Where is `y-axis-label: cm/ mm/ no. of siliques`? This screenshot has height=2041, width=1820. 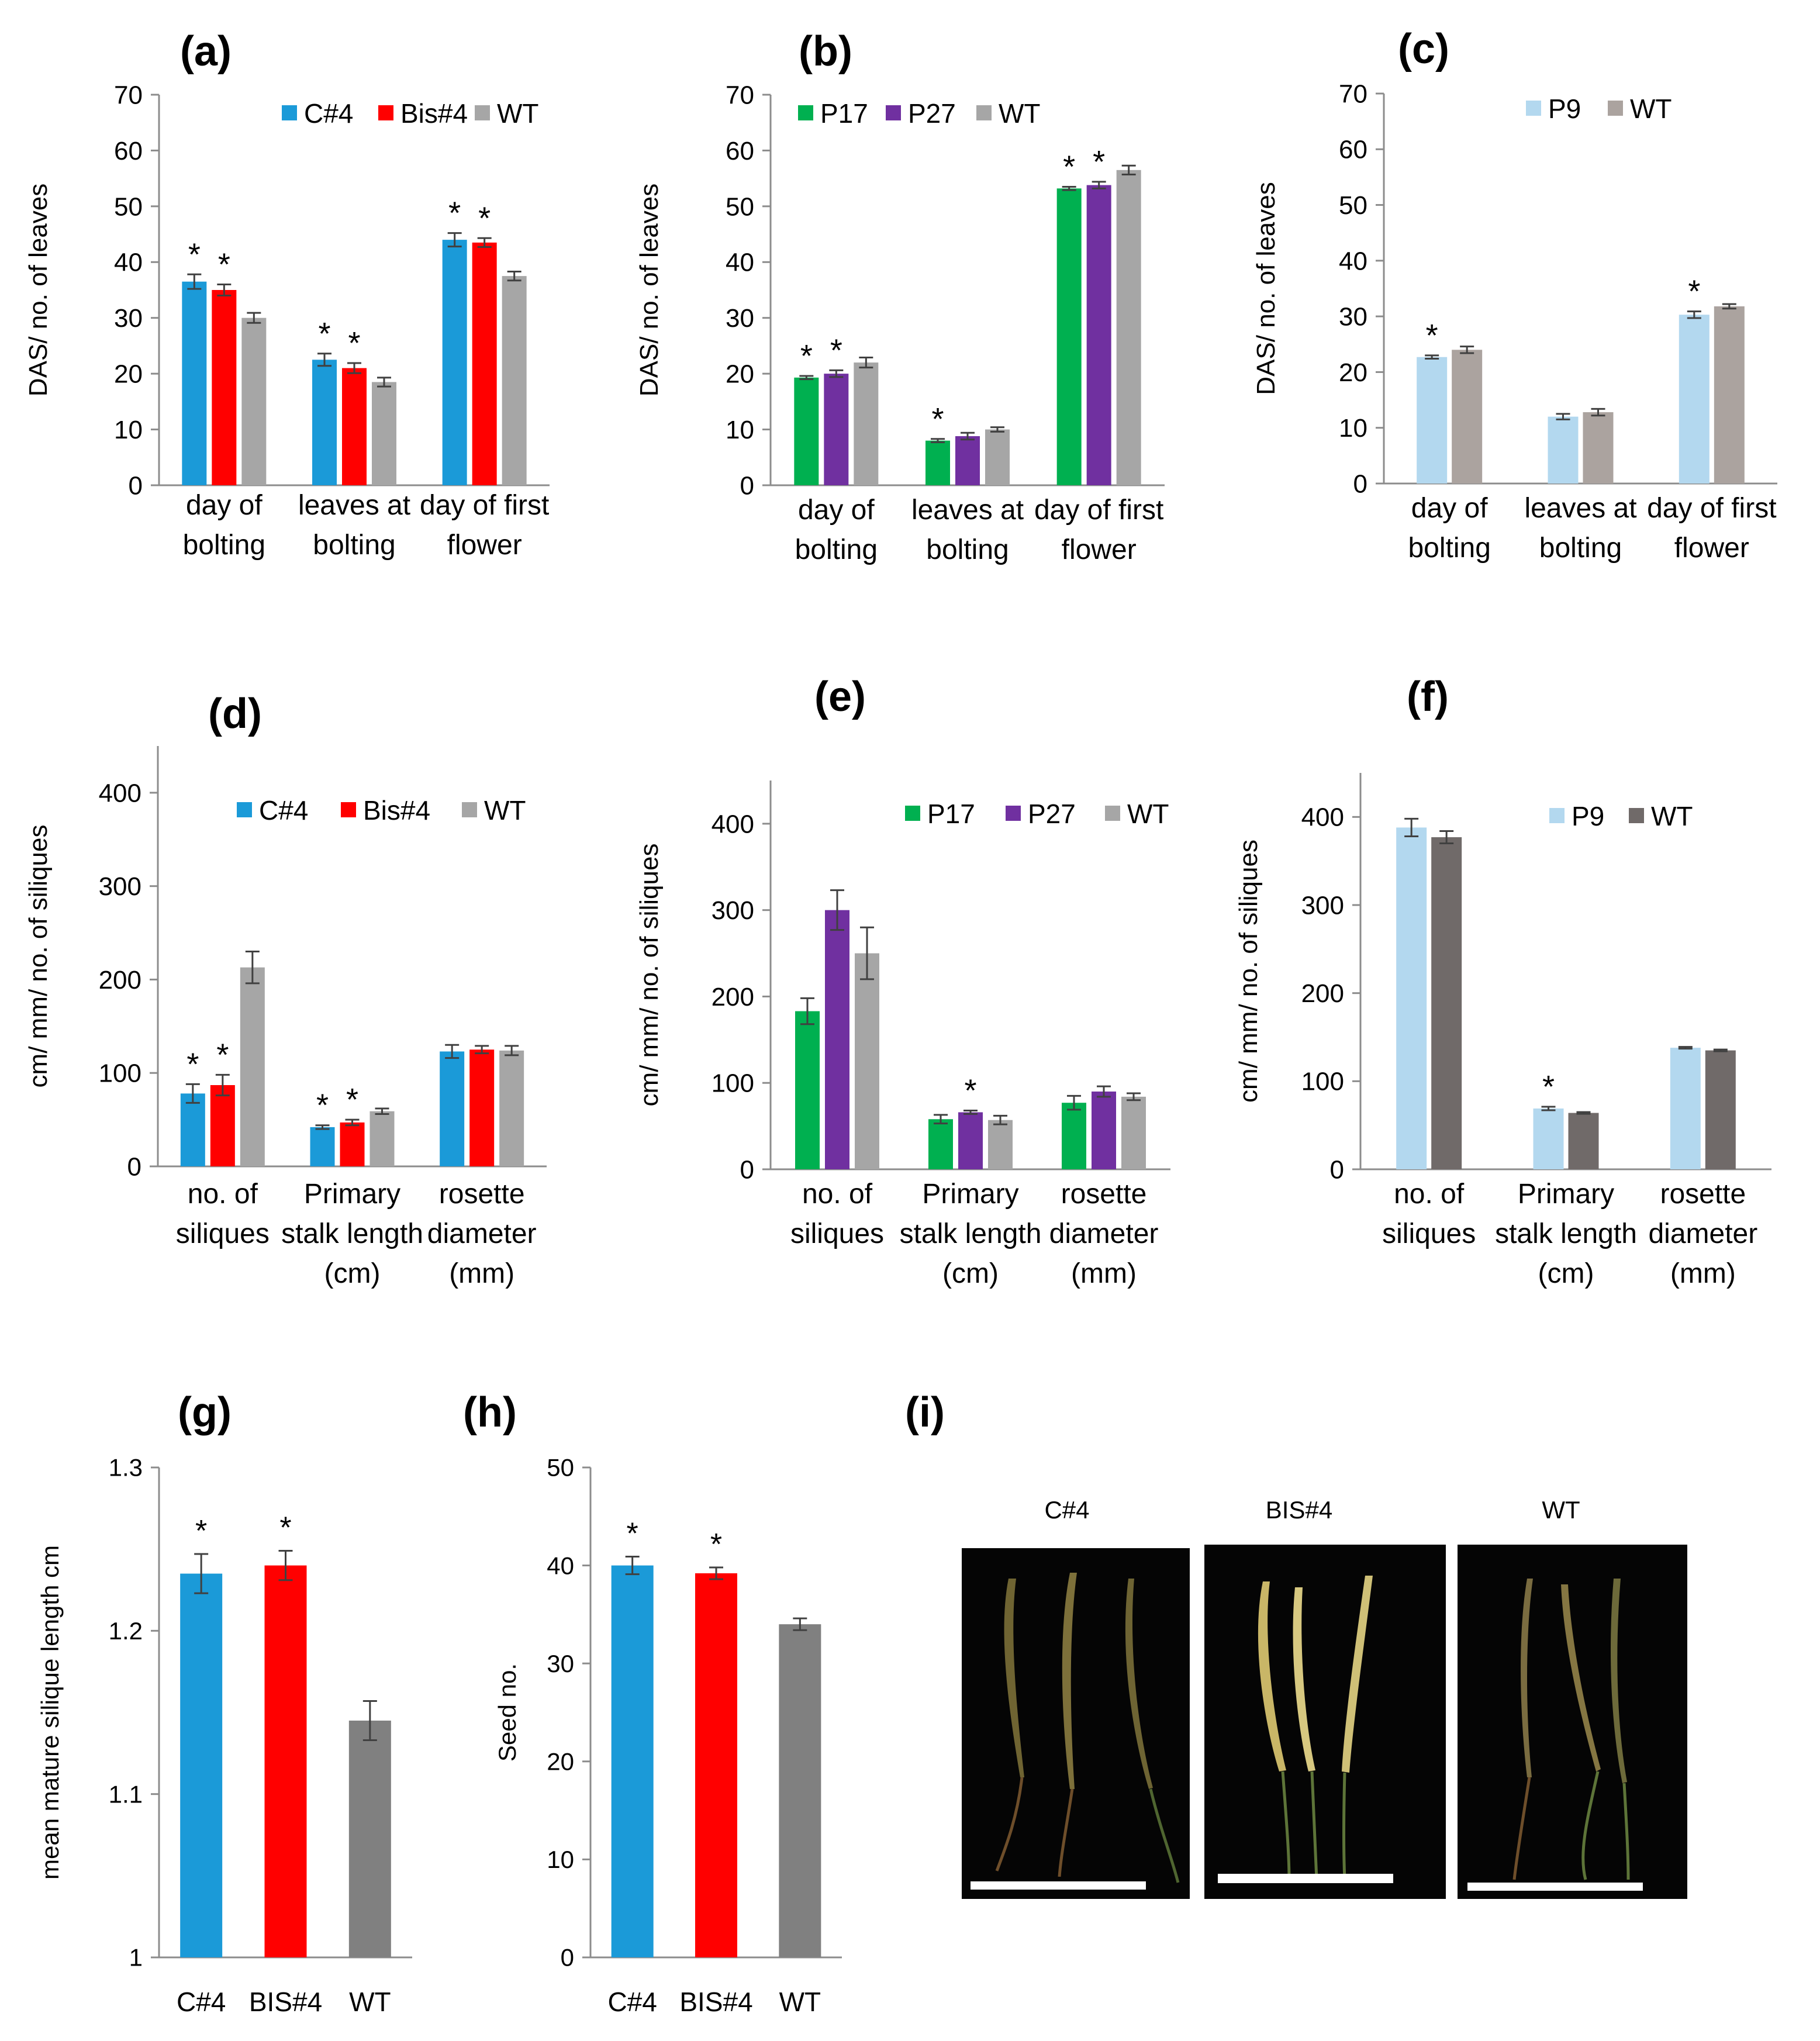 y-axis-label: cm/ mm/ no. of siliques is located at coordinates (649, 975).